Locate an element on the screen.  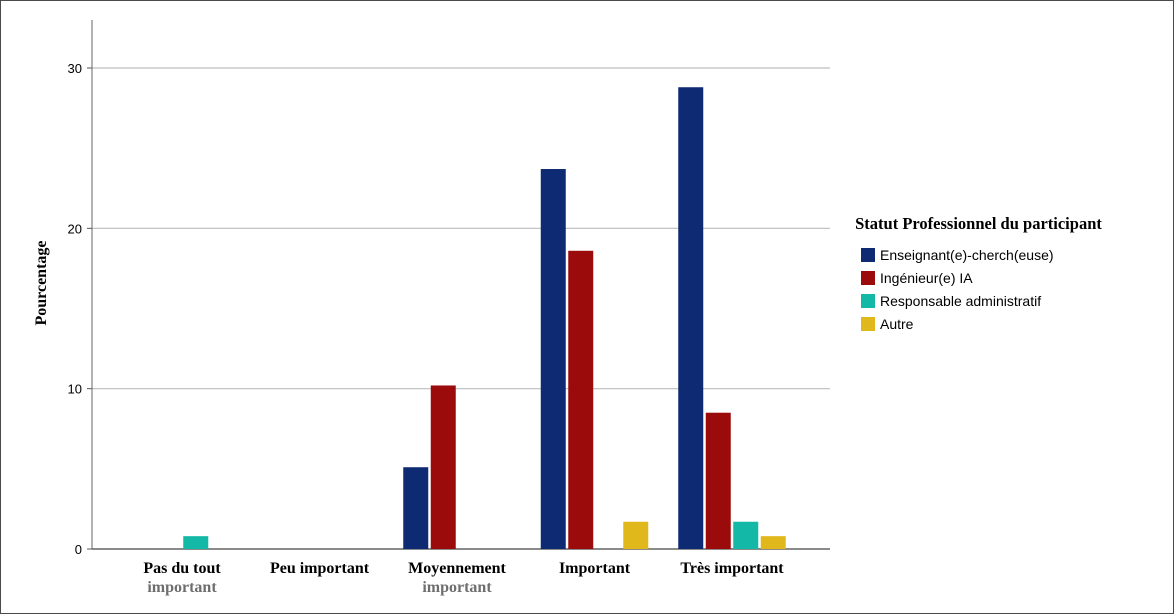
x-tick-label: Peu important is located at coordinates (320, 568).